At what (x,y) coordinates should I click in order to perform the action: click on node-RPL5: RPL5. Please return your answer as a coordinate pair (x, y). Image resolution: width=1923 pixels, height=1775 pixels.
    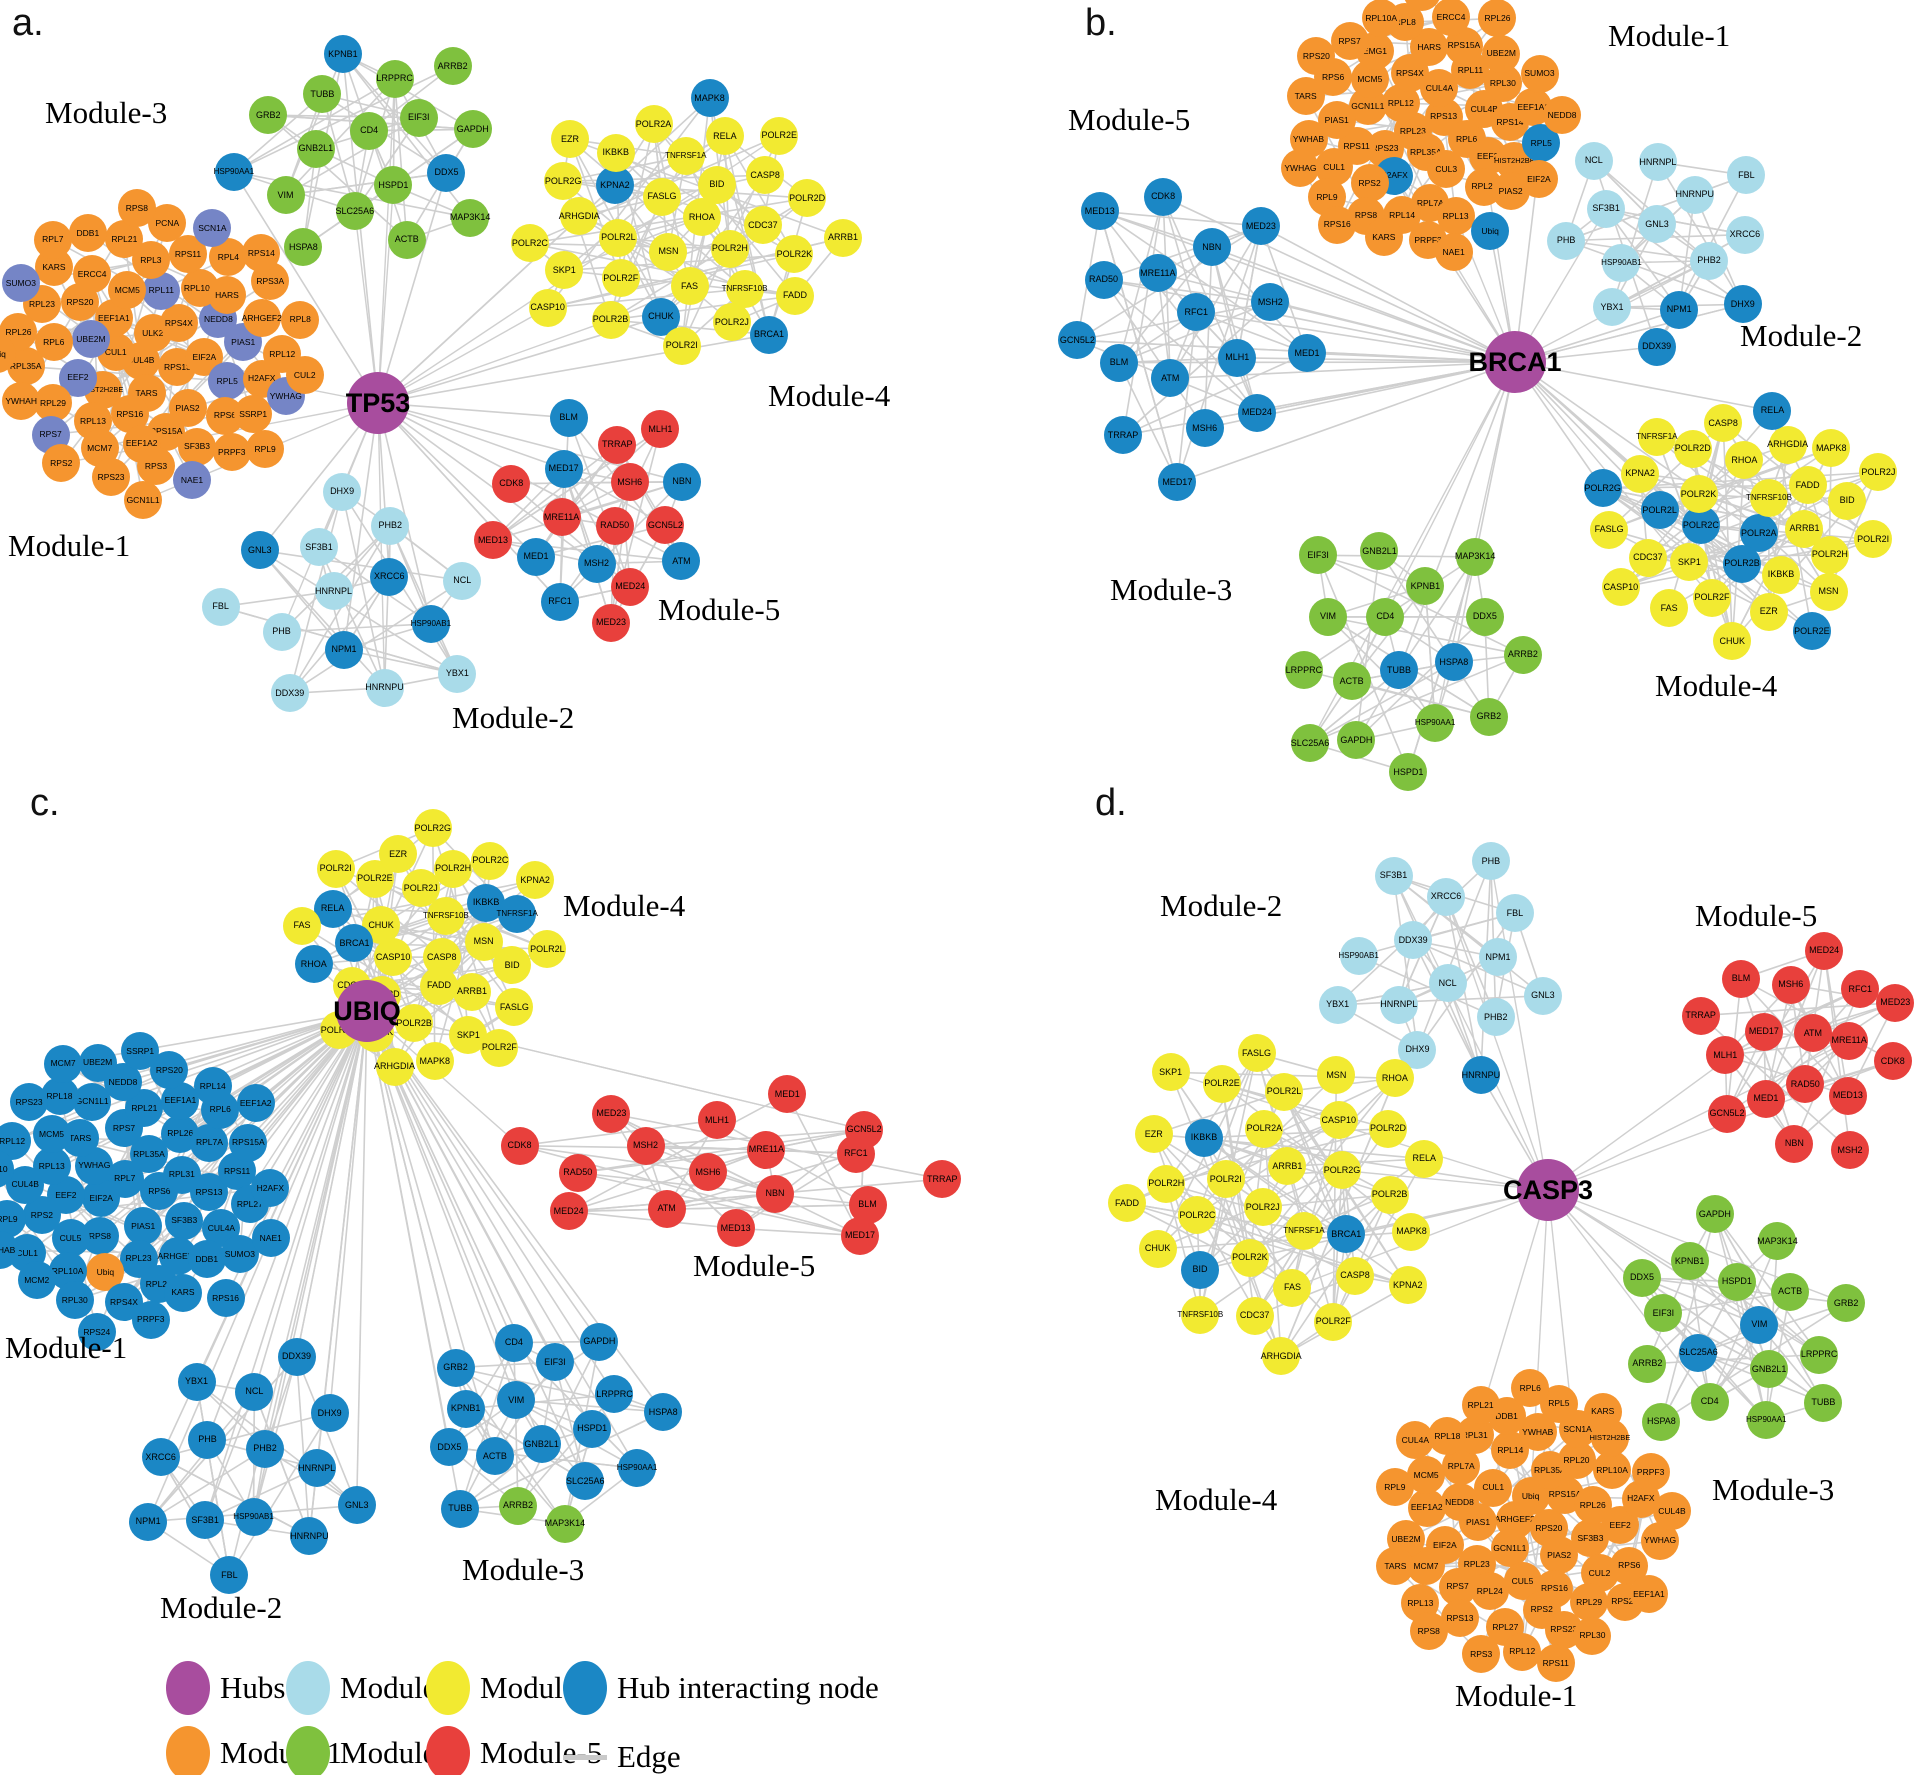
    Looking at the image, I should click on (227, 381).